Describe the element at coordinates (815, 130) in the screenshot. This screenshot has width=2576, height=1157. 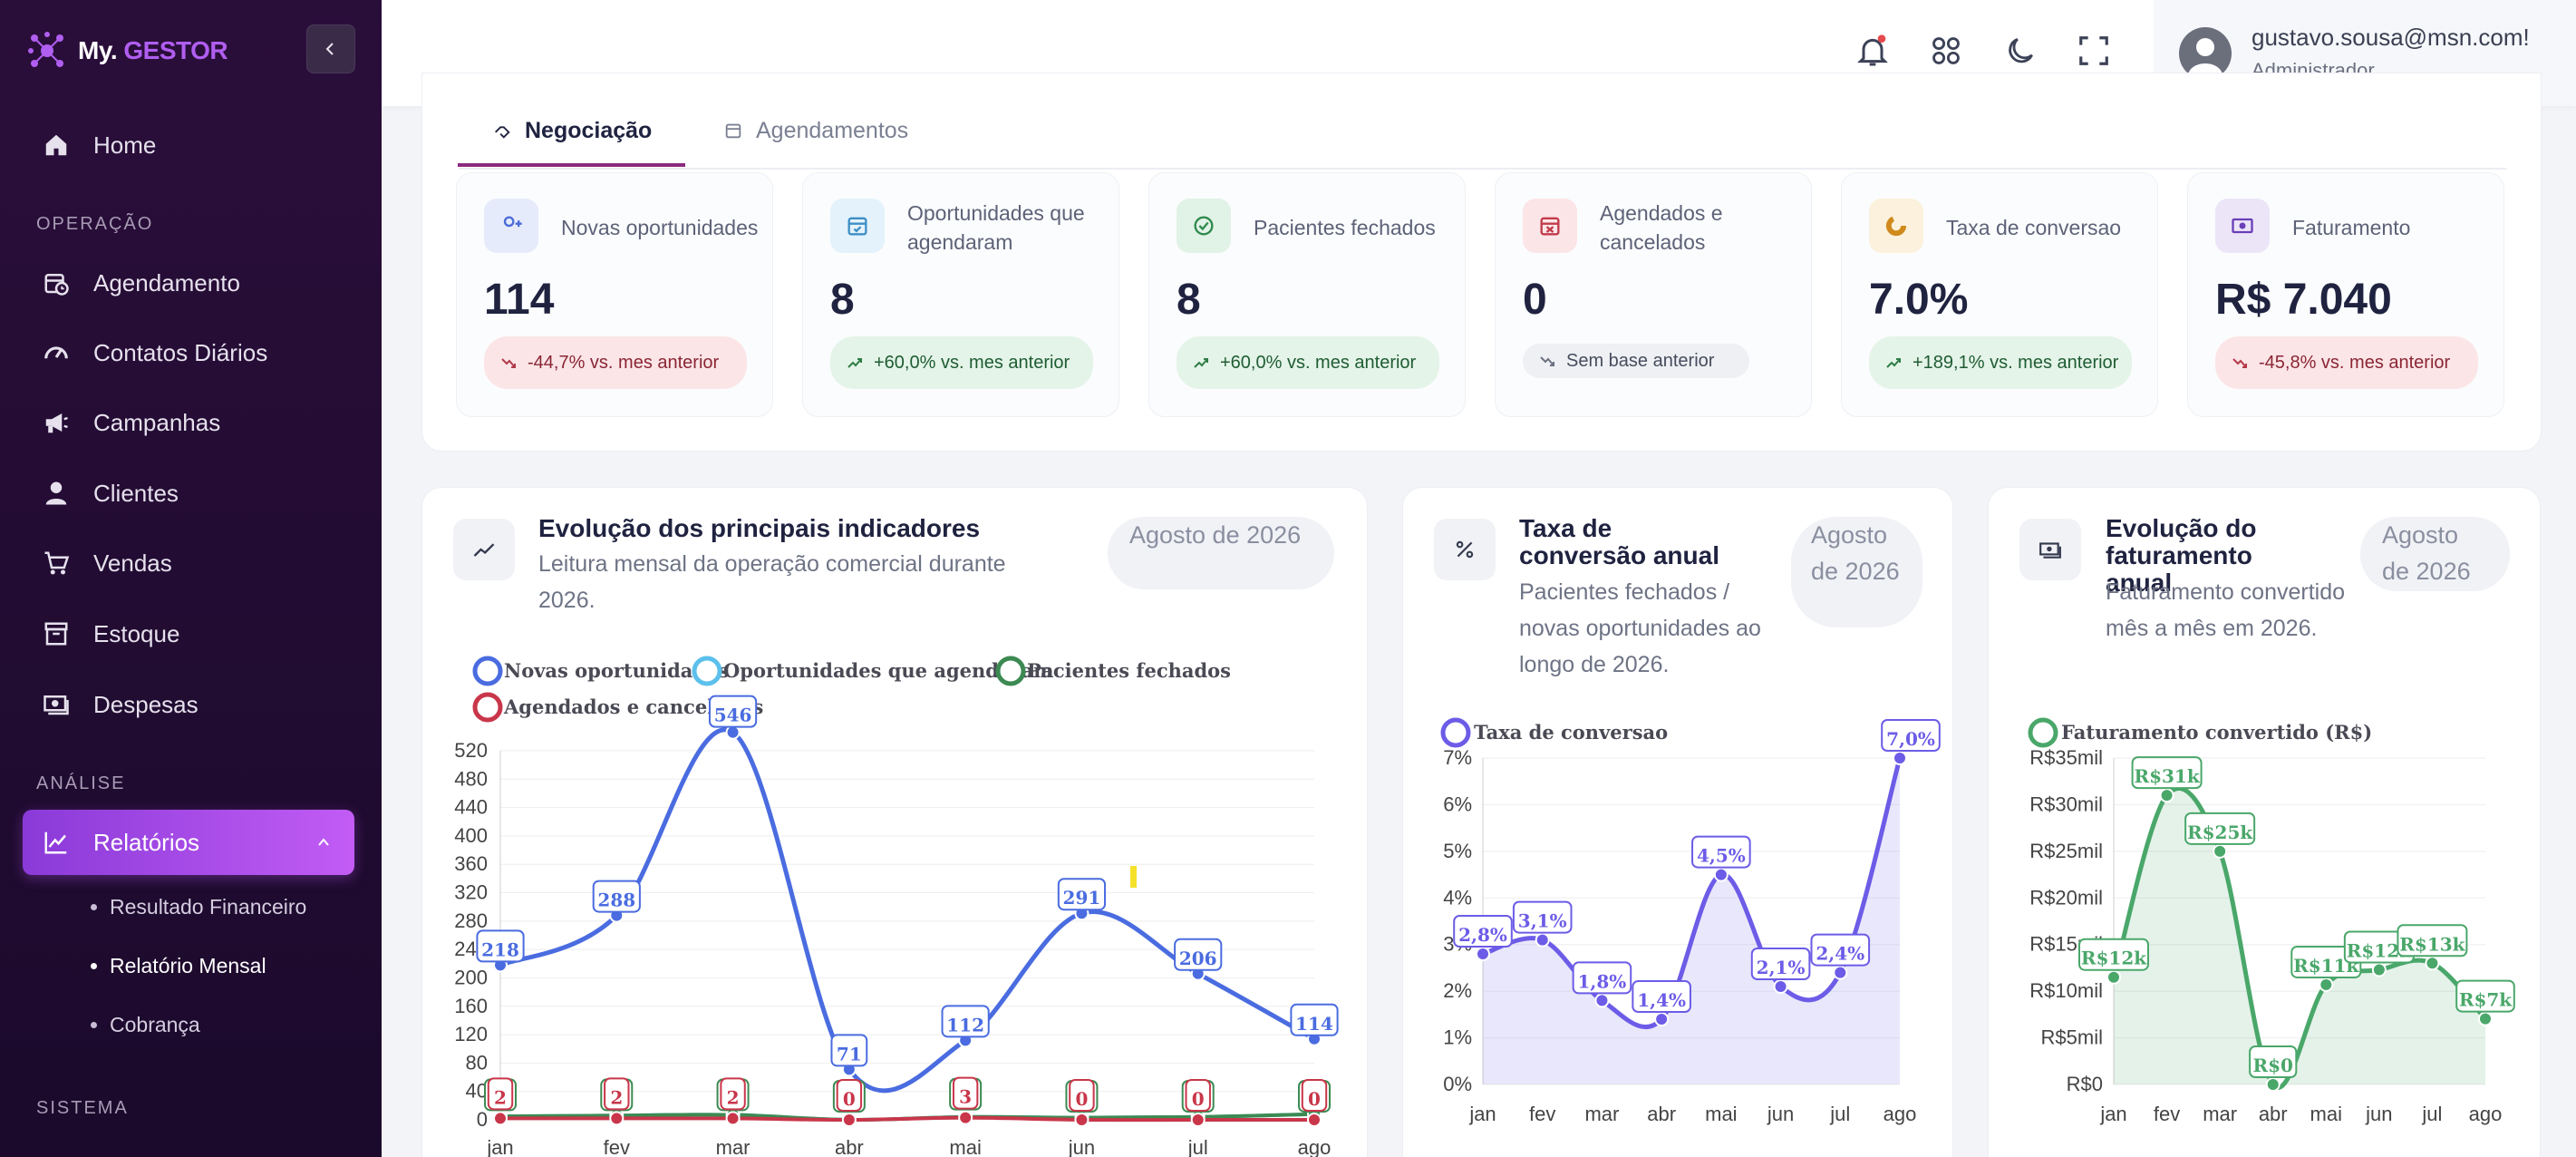
I see `tab-agendamentos: Agendamentos` at that location.